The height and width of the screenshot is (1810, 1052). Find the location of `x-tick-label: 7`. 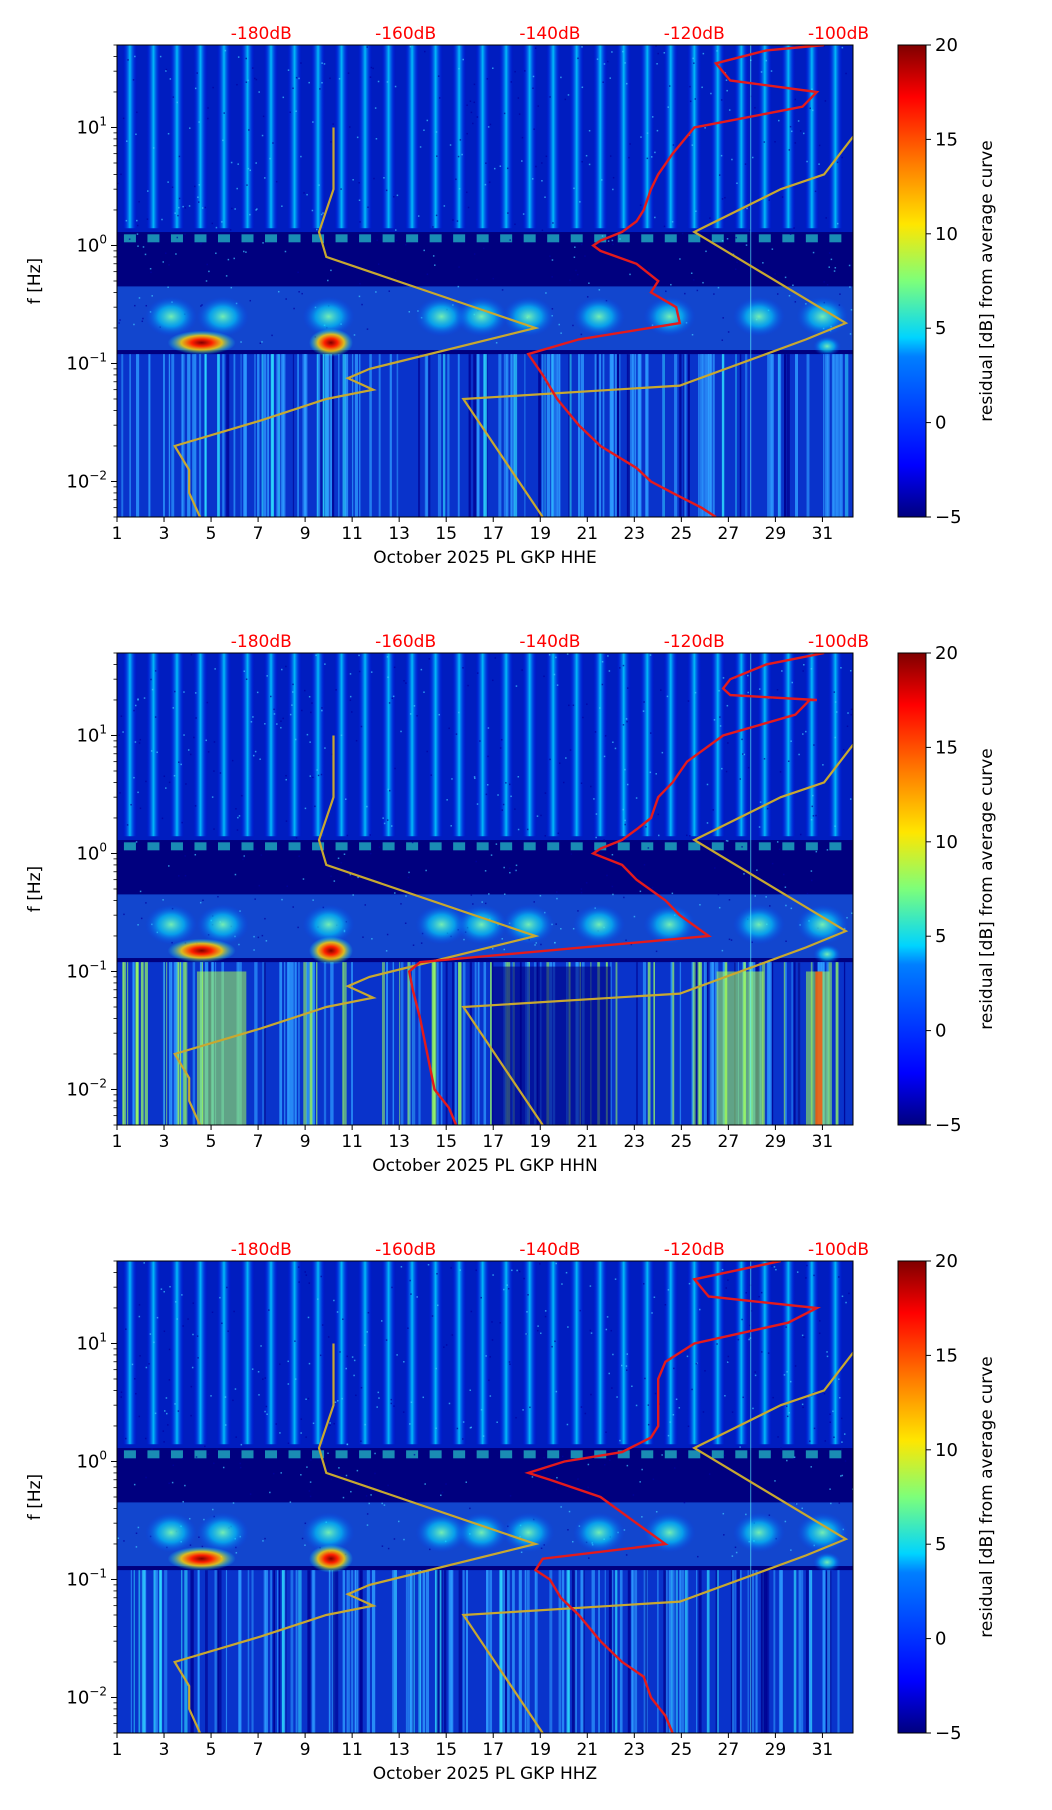

x-tick-label: 7 is located at coordinates (258, 1750).